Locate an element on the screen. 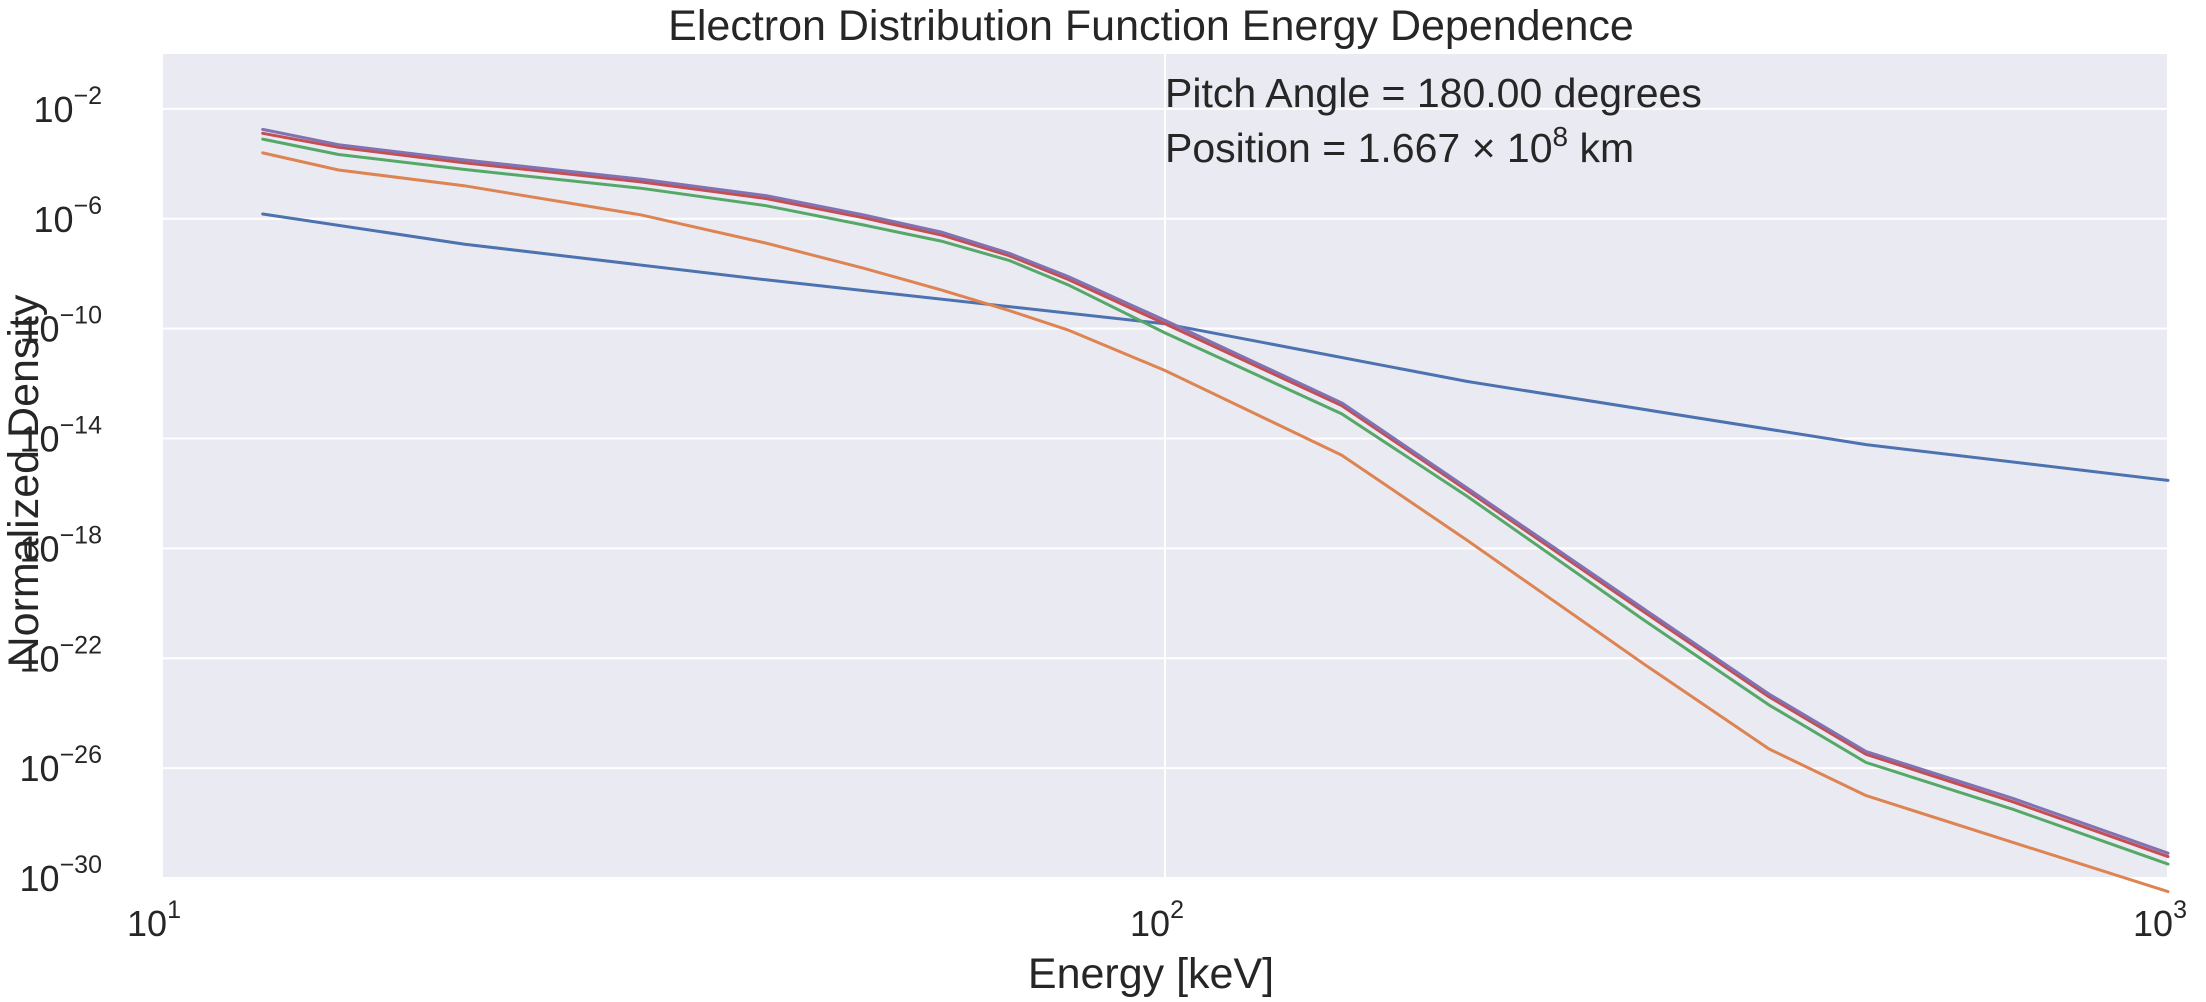 Image resolution: width=2206 pixels, height=1002 pixels. y-tick-label: 10⁻²² is located at coordinates (61, 655).